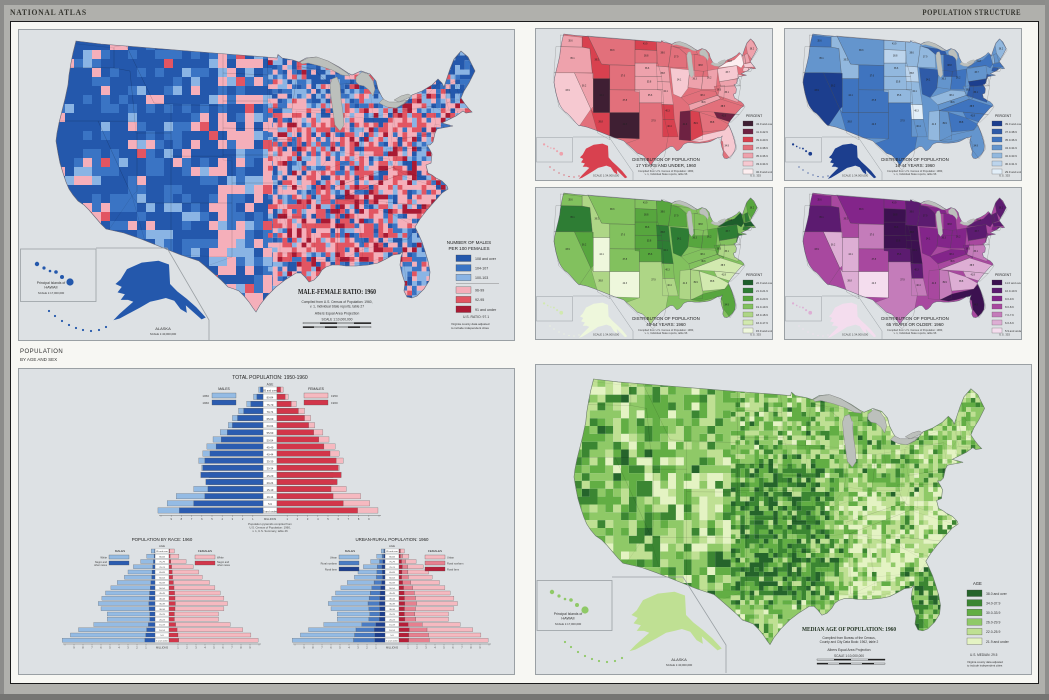  What do you see at coordinates (469, 242) in the screenshot?
I see `svg-text: NUMBER OF MALES` at bounding box center [469, 242].